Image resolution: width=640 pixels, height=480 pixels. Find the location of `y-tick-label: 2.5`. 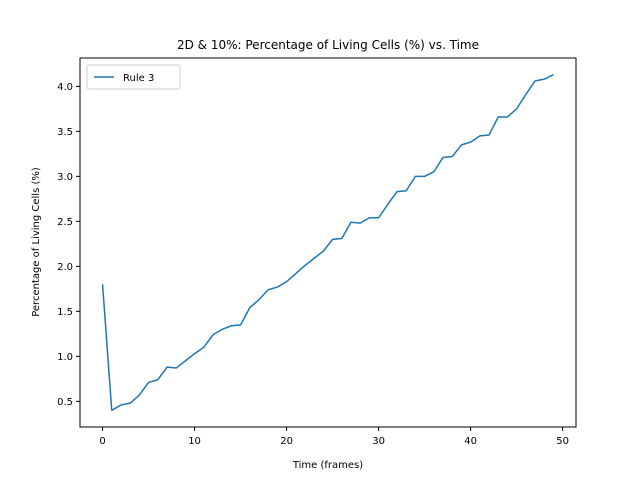

y-tick-label: 2.5 is located at coordinates (65, 222).